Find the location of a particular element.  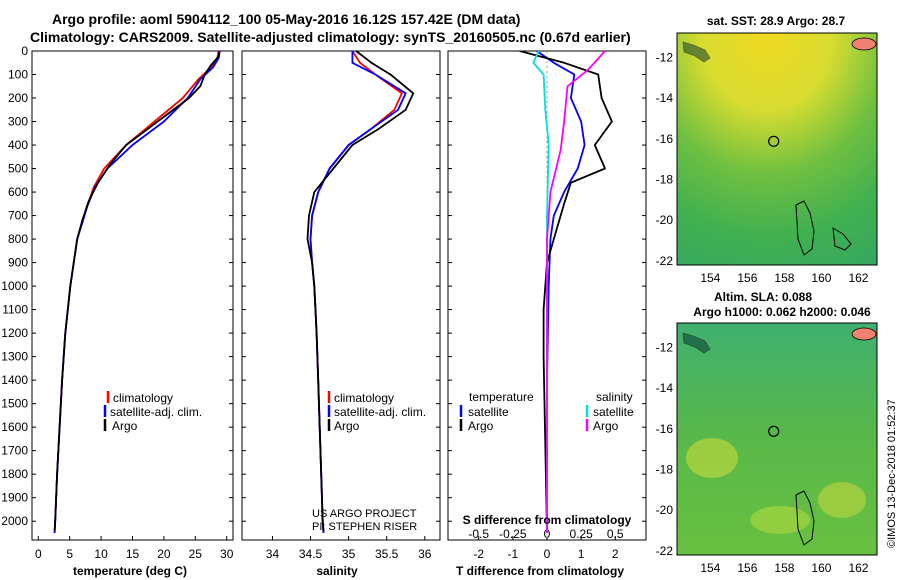

y-tick-label: 800 is located at coordinates (18, 239).